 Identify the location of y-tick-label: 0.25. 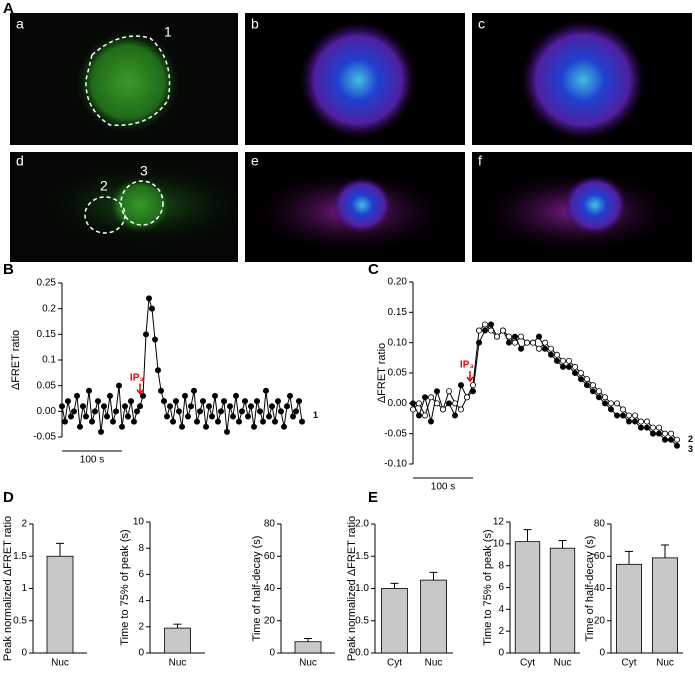
(47, 283).